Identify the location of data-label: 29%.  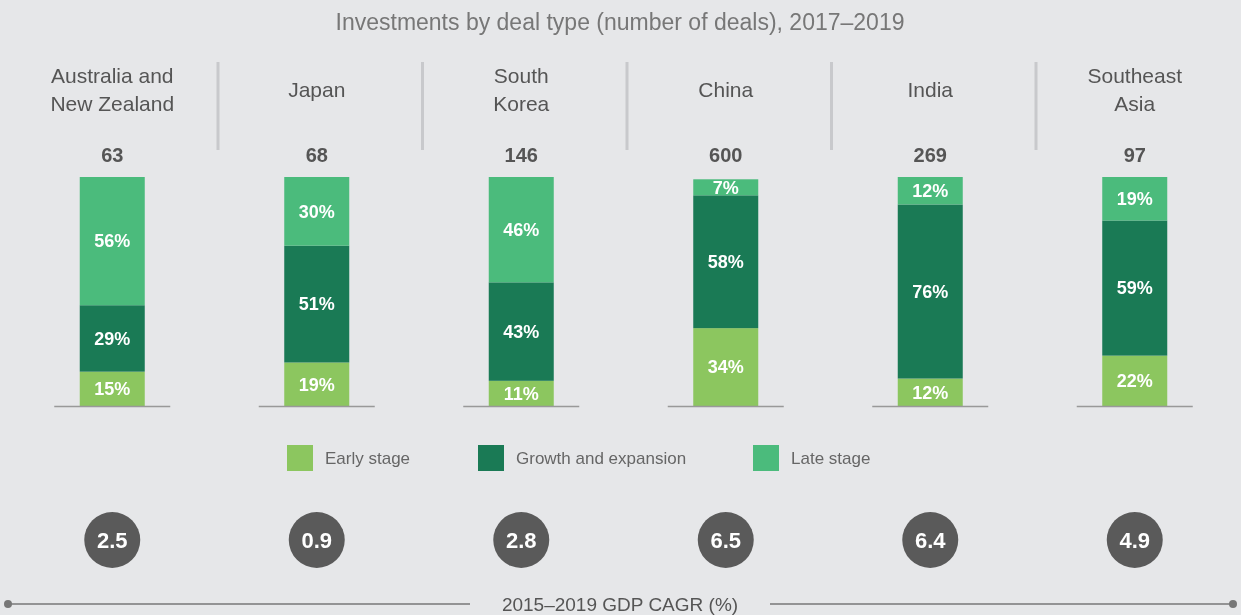
(112, 338).